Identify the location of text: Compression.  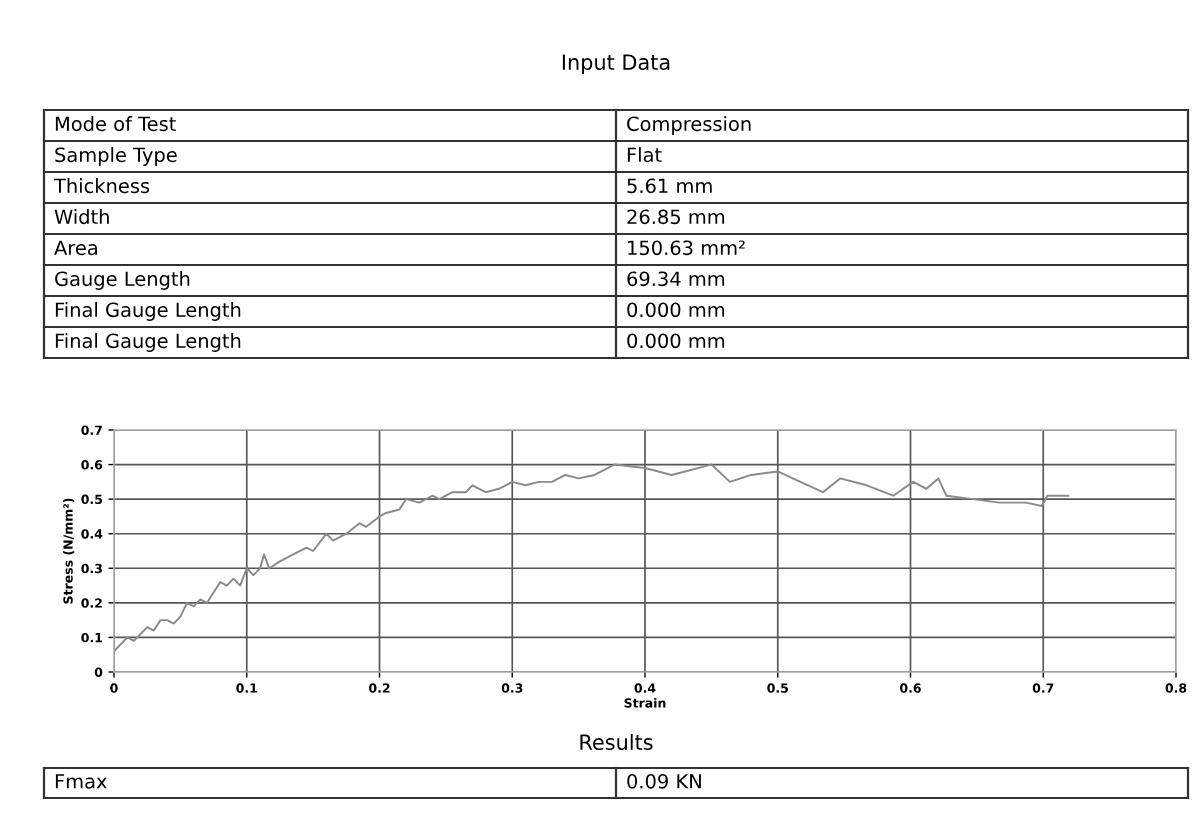
(689, 125).